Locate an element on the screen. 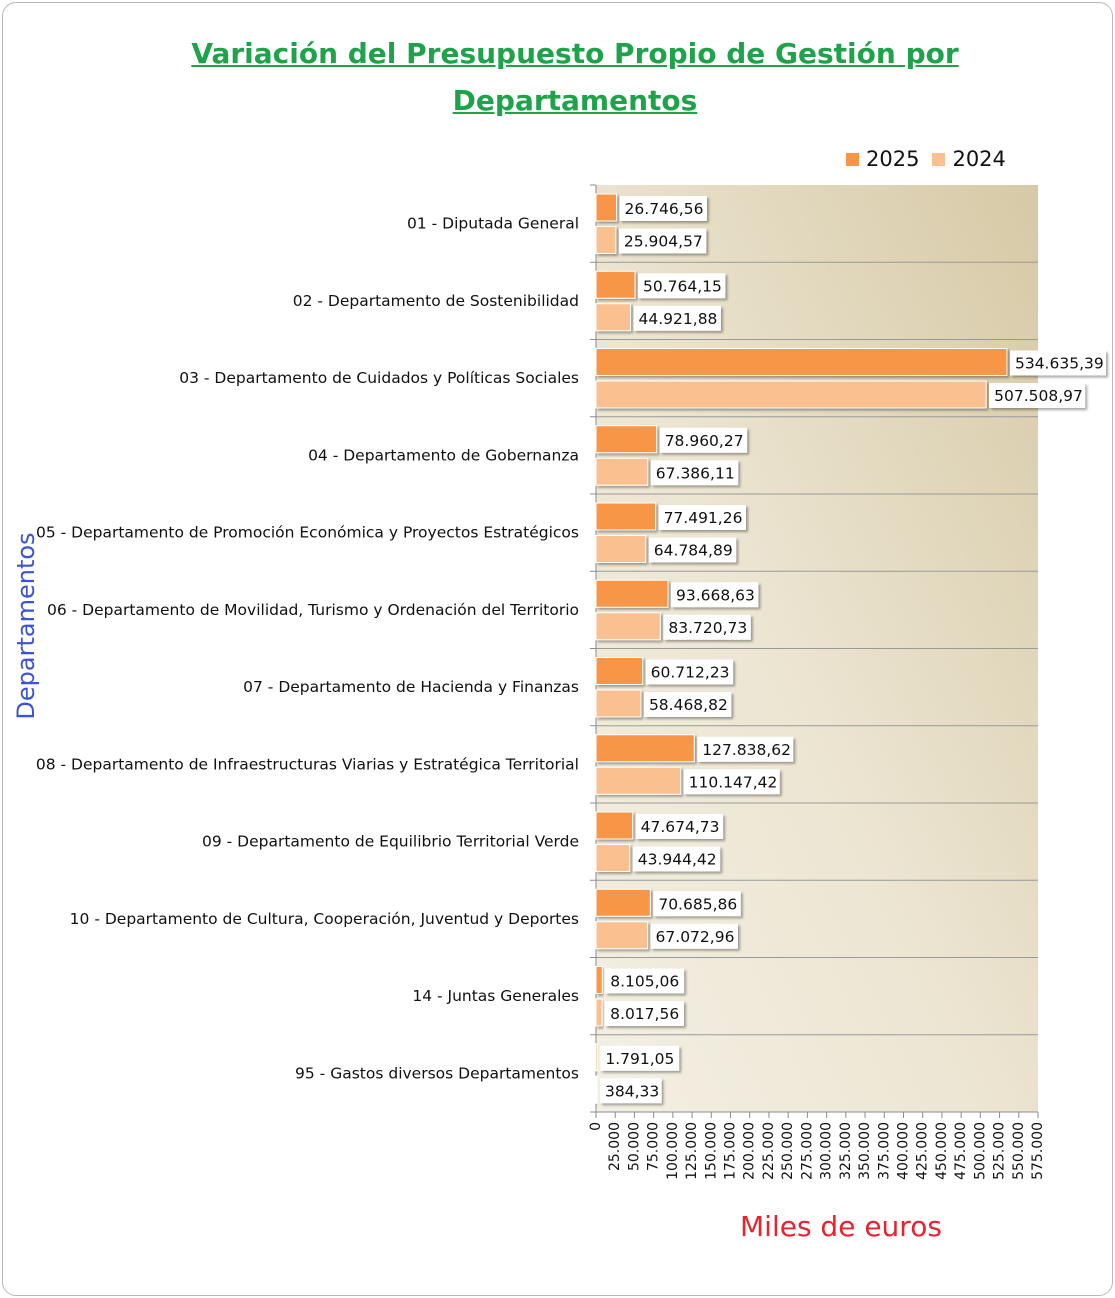  data-label-2024: 67.072,96 is located at coordinates (695, 937).